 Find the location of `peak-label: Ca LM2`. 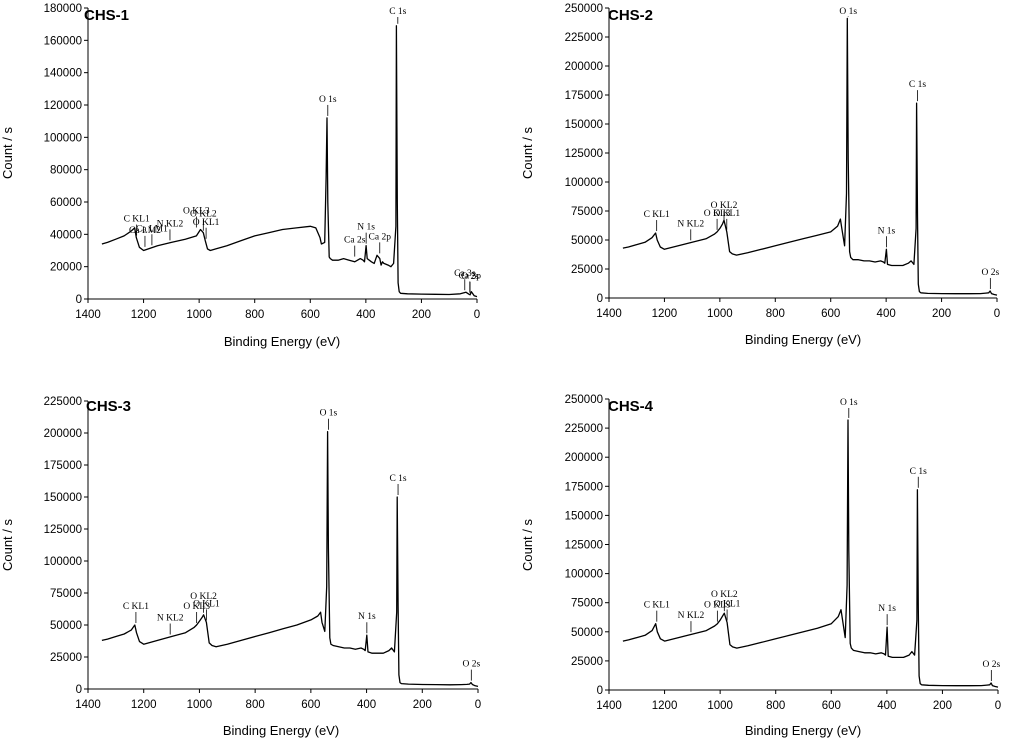

peak-label: Ca LM2 is located at coordinates (145, 231).